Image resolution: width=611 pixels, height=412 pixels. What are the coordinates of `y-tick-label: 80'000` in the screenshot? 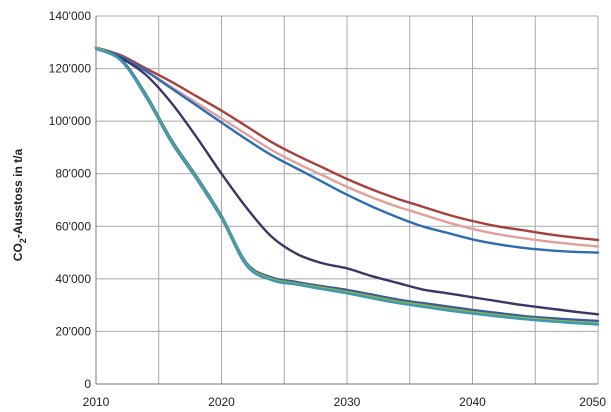 It's located at (73, 174).